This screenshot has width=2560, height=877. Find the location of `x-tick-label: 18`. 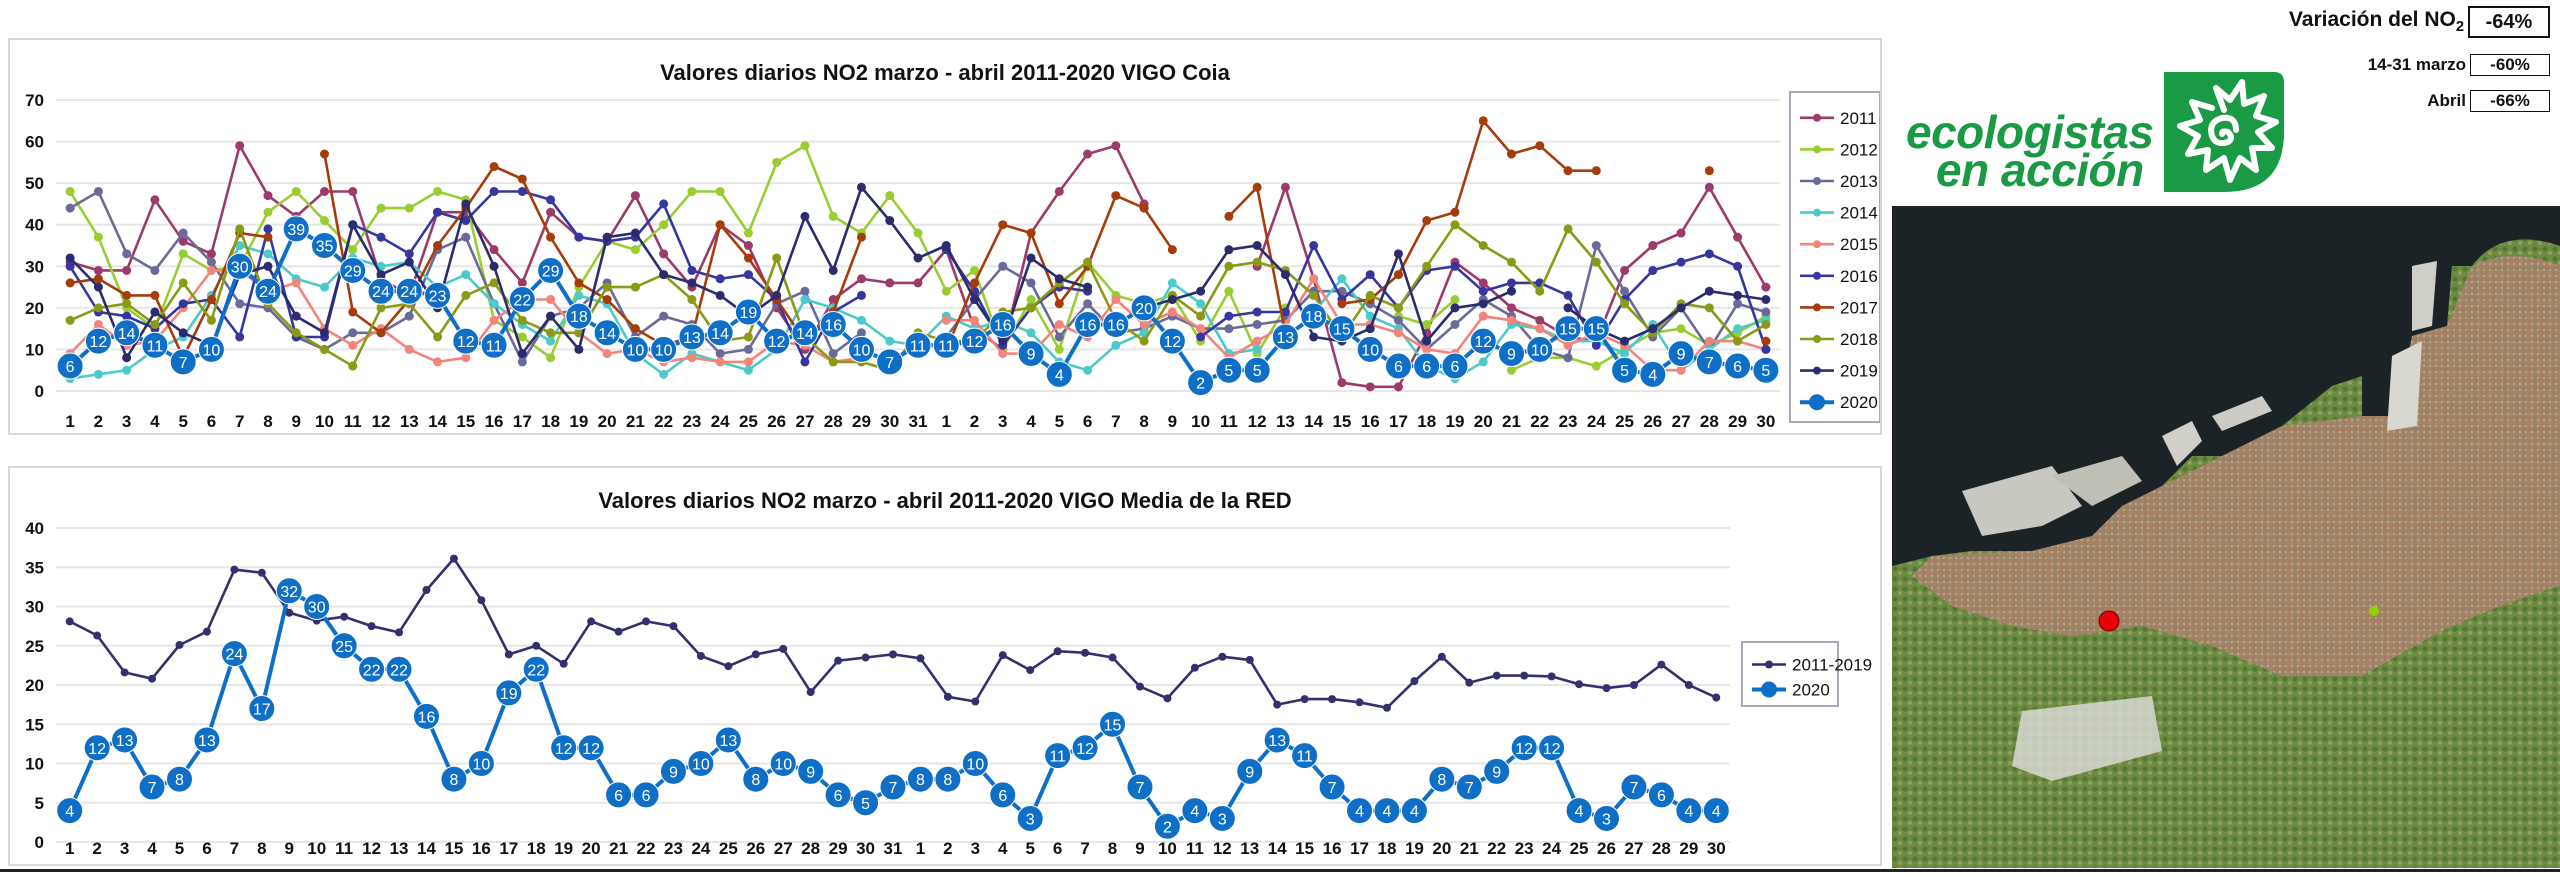

x-tick-label: 18 is located at coordinates (1426, 421).